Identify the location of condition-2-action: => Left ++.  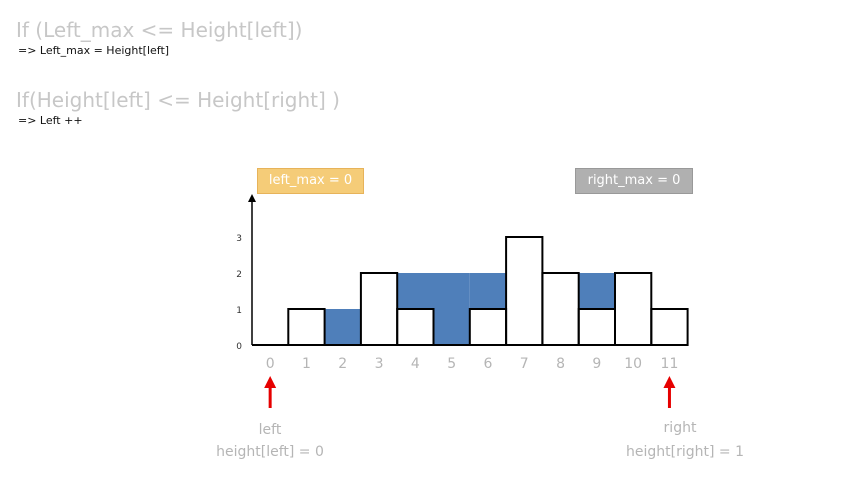
(50, 120).